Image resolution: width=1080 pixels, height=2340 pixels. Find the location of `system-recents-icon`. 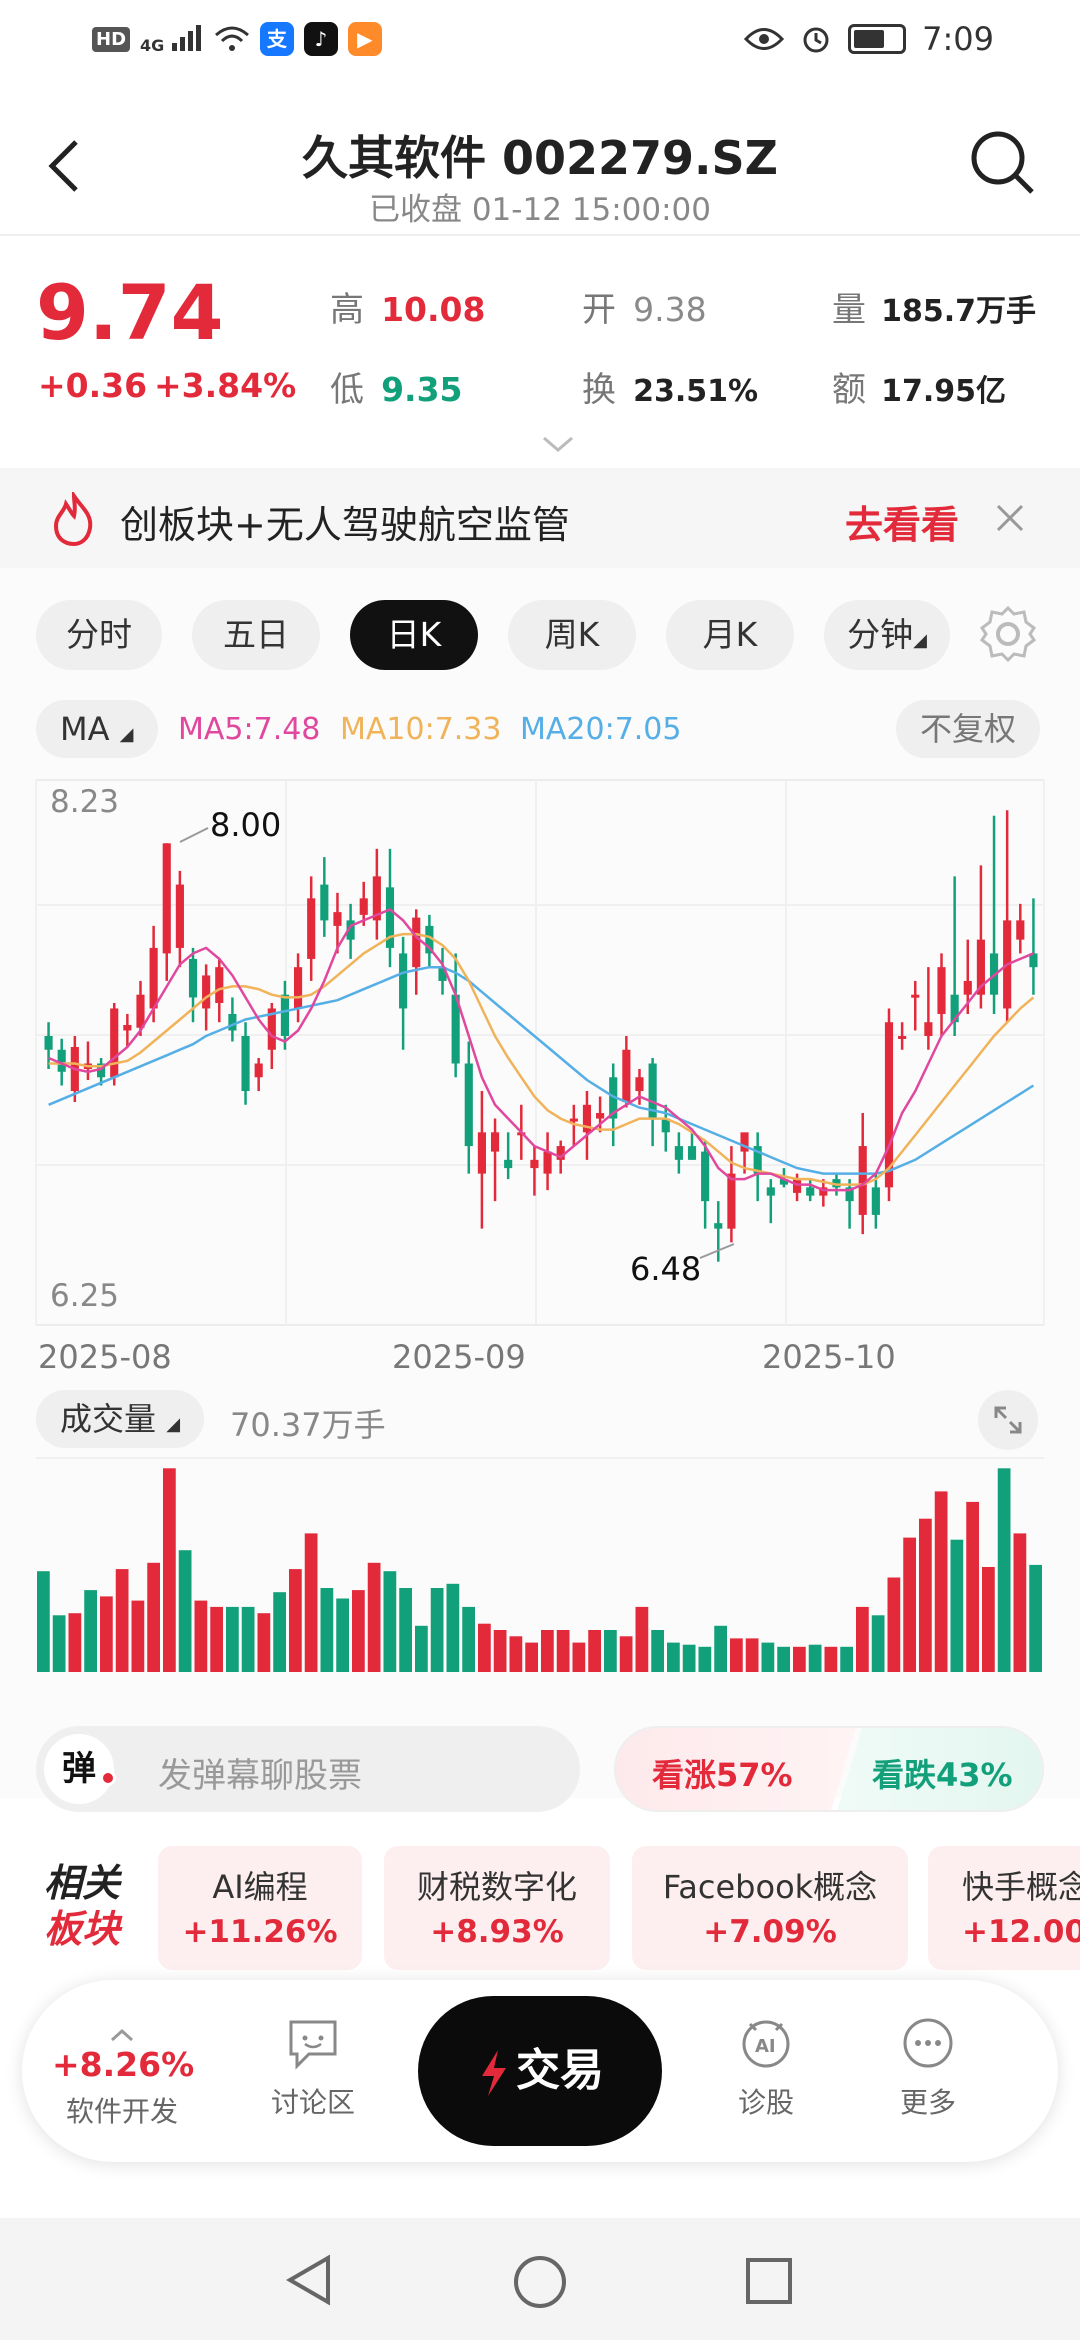

system-recents-icon is located at coordinates (769, 2281).